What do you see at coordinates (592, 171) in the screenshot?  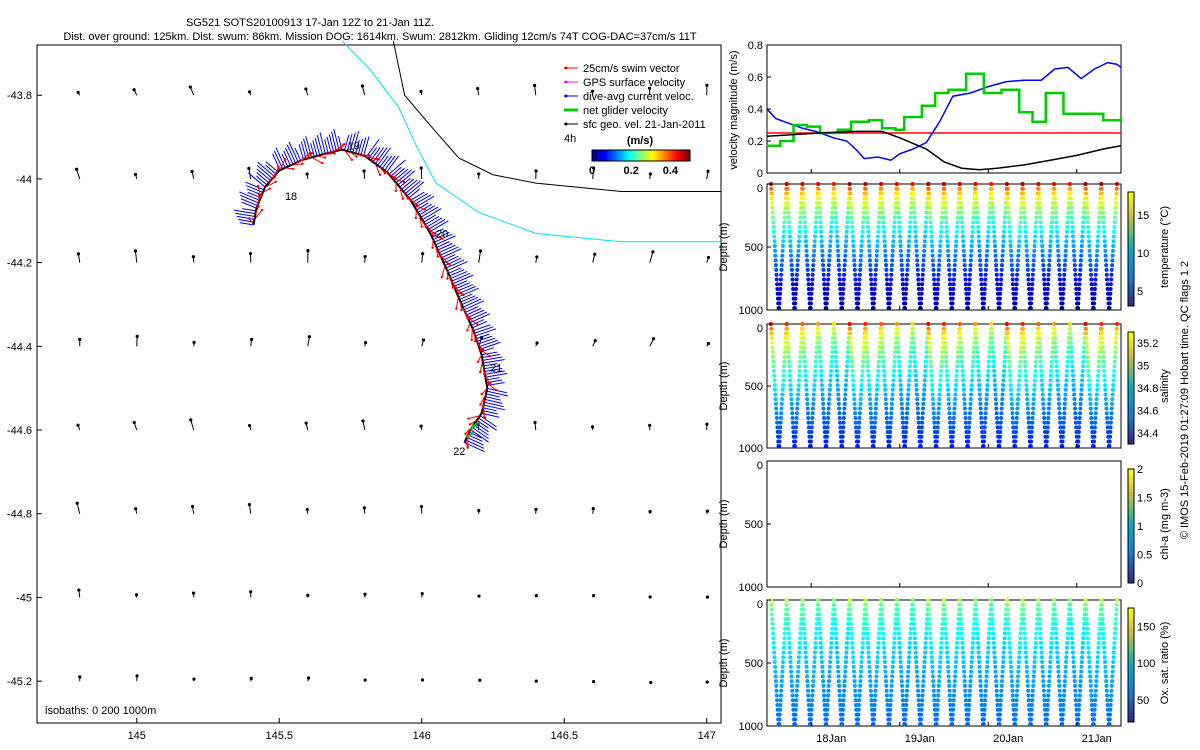 I see `colorbar-tick: 0` at bounding box center [592, 171].